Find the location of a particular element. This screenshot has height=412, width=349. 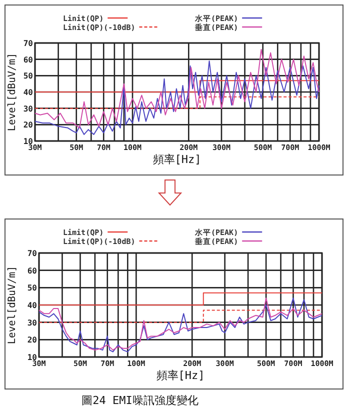

caption: 圖24 EMI噪訊強度變化 is located at coordinates (140, 400).